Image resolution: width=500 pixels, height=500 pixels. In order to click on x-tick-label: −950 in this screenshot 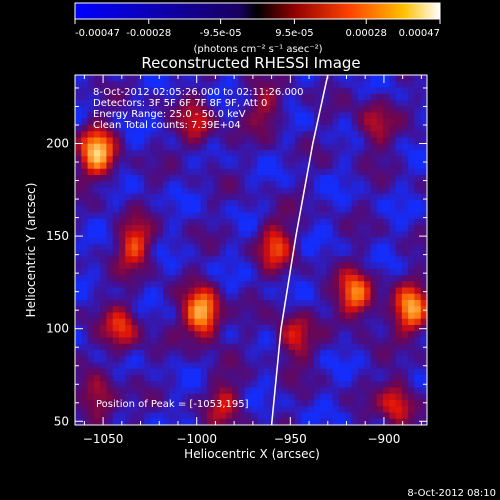, I will do `click(290, 439)`.